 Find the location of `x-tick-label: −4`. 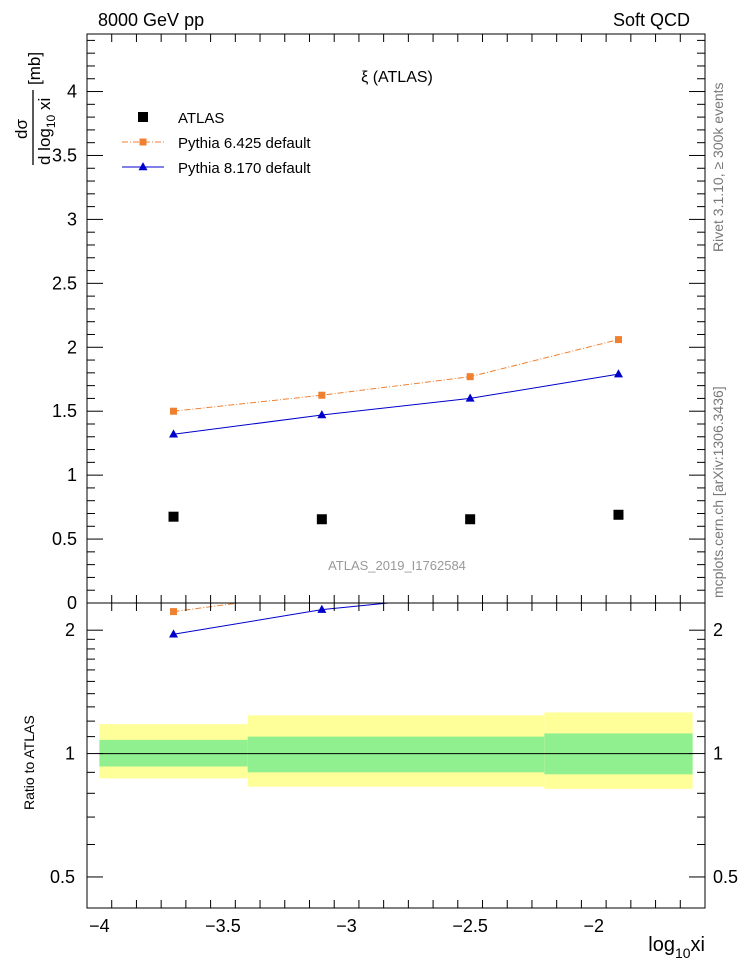

x-tick-label: −4 is located at coordinates (99, 926).